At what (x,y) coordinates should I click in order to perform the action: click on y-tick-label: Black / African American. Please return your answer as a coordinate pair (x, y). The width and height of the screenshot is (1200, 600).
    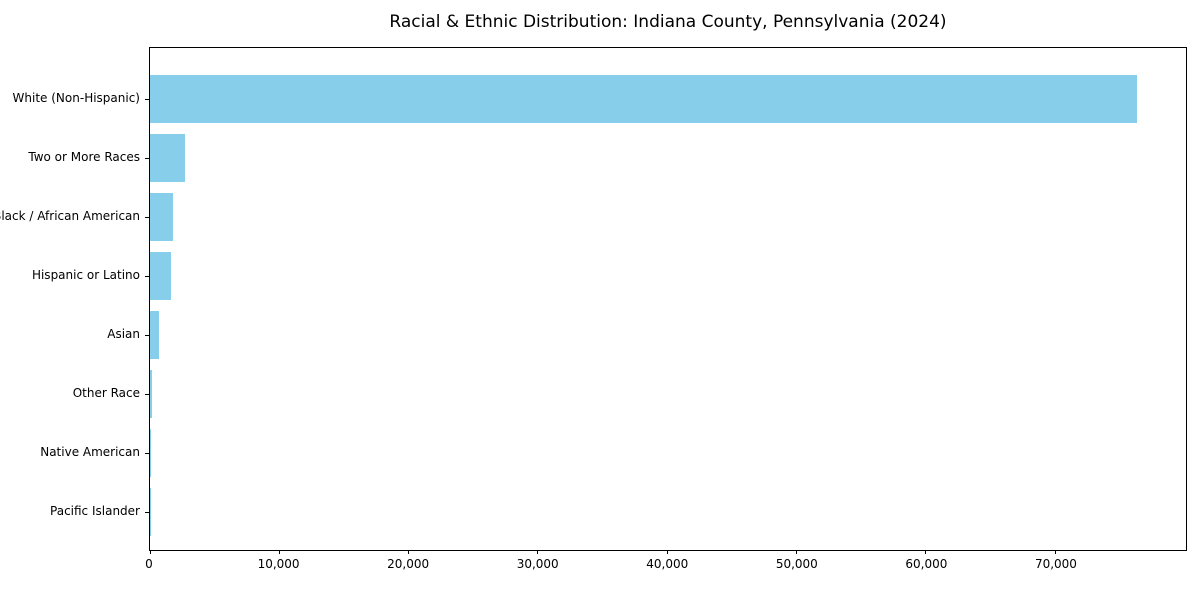
    Looking at the image, I should click on (70, 216).